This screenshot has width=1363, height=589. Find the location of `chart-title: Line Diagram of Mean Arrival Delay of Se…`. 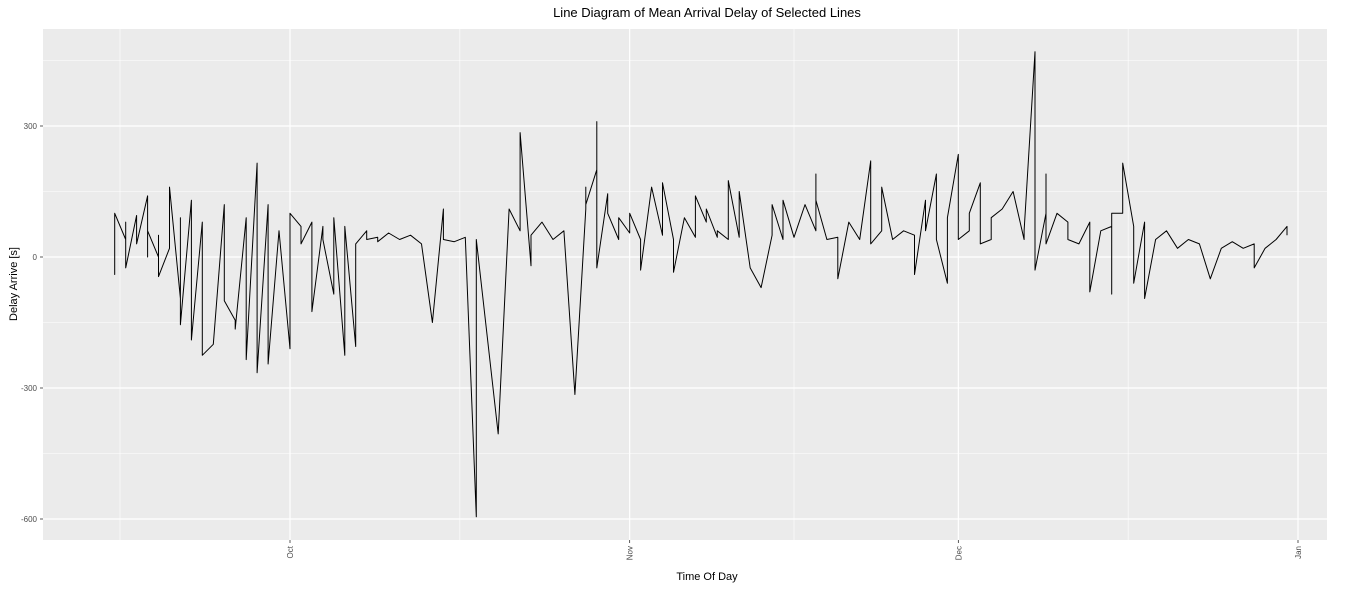

chart-title: Line Diagram of Mean Arrival Delay of Se… is located at coordinates (707, 12).